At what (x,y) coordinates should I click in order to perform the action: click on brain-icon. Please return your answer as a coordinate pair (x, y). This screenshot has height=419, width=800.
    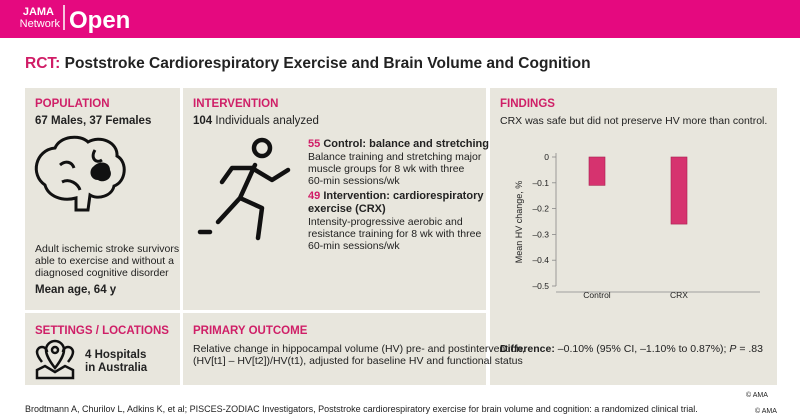
    Looking at the image, I should click on (80, 173).